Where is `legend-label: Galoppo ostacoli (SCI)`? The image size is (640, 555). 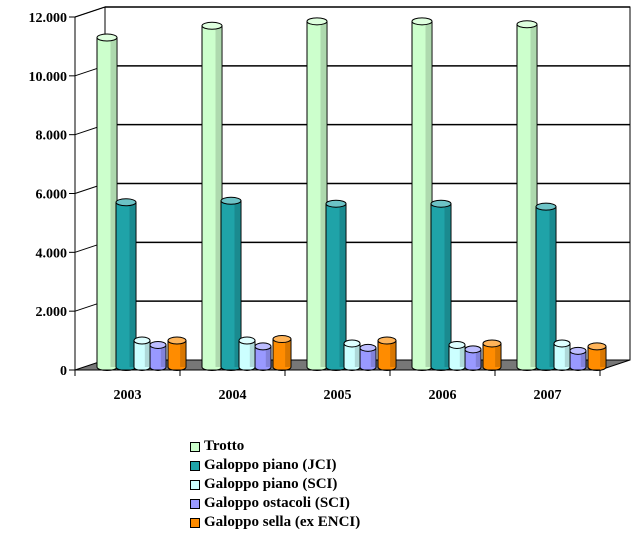
legend-label: Galoppo ostacoli (SCI) is located at coordinates (277, 503).